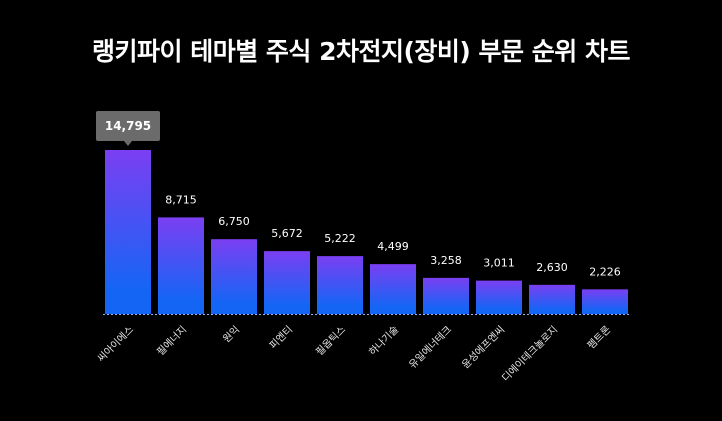 This screenshot has width=722, height=421. What do you see at coordinates (281, 338) in the screenshot?
I see `x-tick-label-4: 피엔티` at bounding box center [281, 338].